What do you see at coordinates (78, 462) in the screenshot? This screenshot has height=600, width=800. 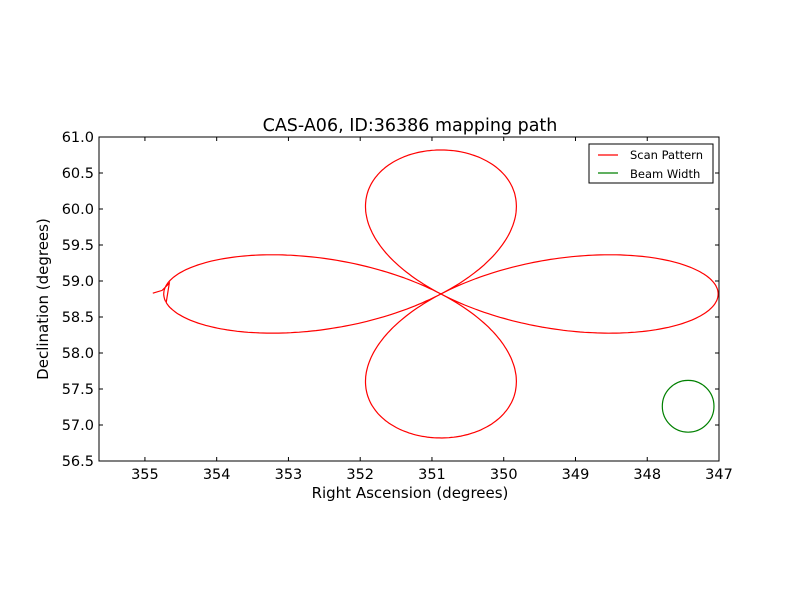 I see `y-tick-label: 56.5` at bounding box center [78, 462].